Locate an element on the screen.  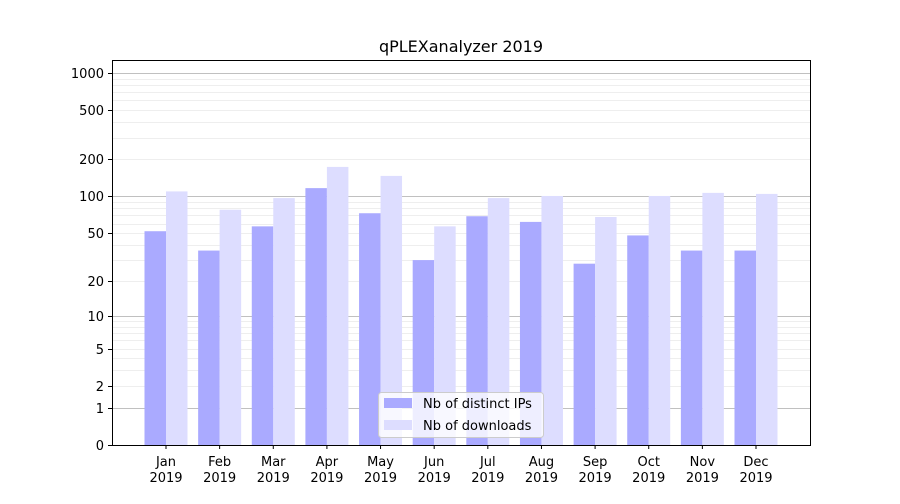
x-tick-label-month: Feb is located at coordinates (219, 462).